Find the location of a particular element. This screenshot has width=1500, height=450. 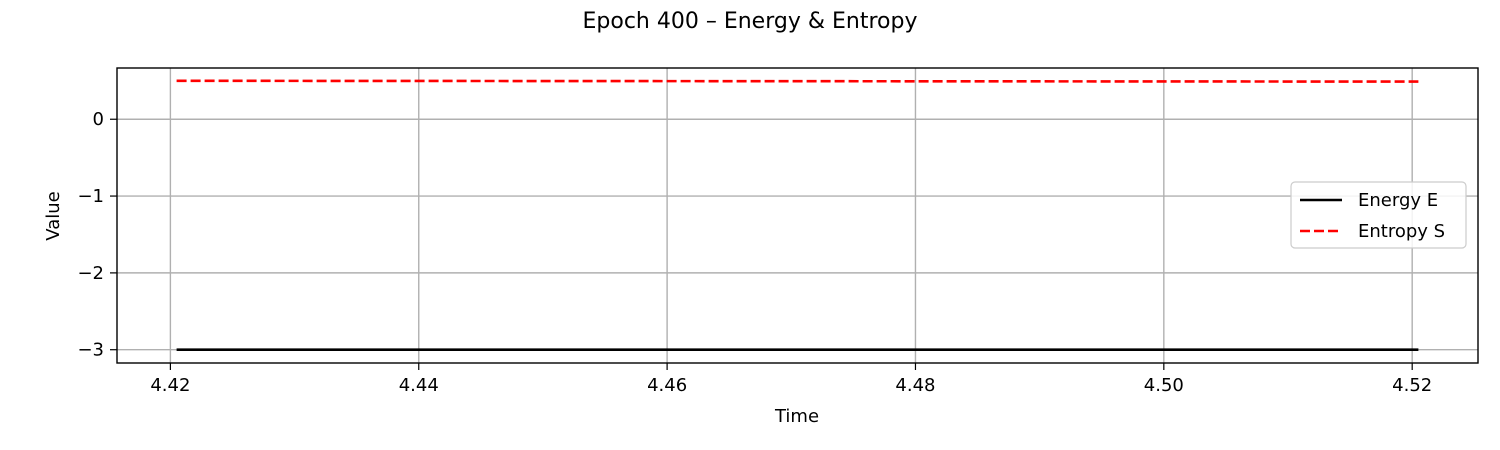

series-line-entropy is located at coordinates (797, 81).